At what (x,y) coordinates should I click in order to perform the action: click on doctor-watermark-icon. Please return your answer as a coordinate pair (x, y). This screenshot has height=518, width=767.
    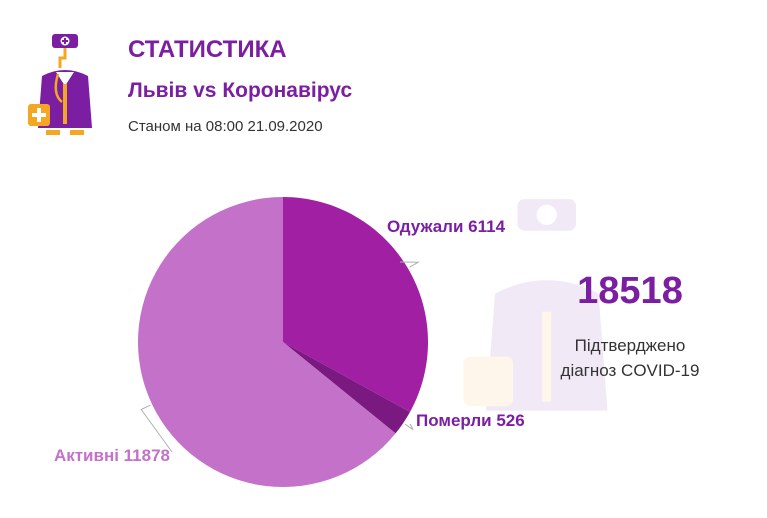
    Looking at the image, I should click on (535, 305).